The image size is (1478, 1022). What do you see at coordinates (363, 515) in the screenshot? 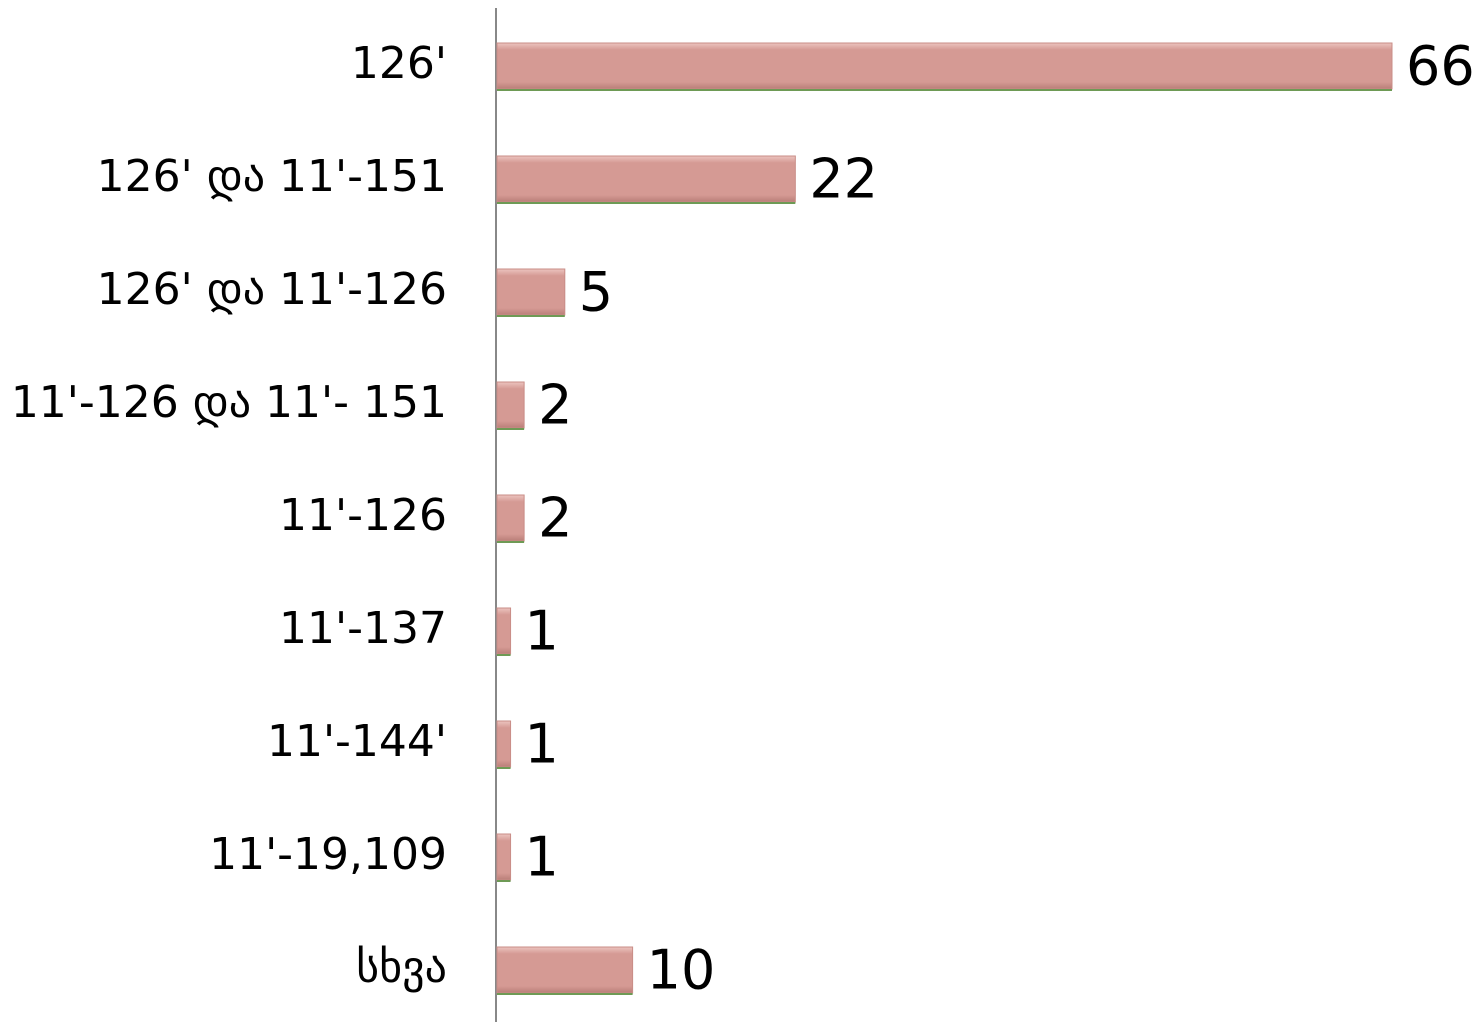
I see `category-label: 11'-126` at bounding box center [363, 515].